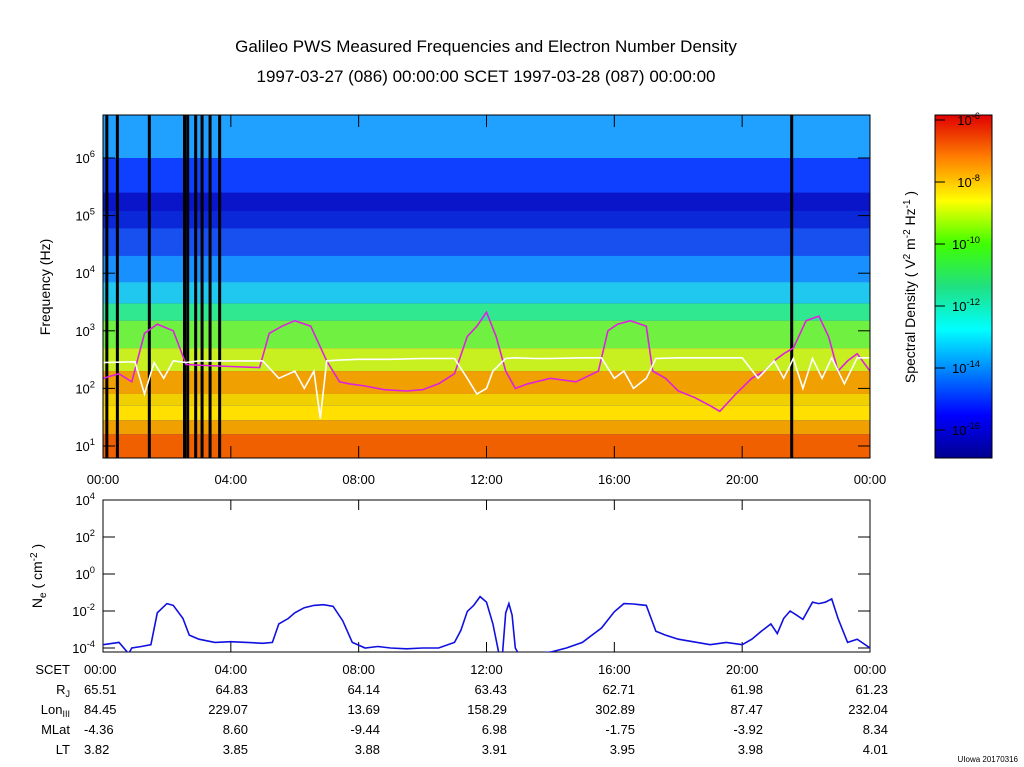 The width and height of the screenshot is (1024, 767). I want to click on ephemeris-cell: 3.98, so click(750, 749).